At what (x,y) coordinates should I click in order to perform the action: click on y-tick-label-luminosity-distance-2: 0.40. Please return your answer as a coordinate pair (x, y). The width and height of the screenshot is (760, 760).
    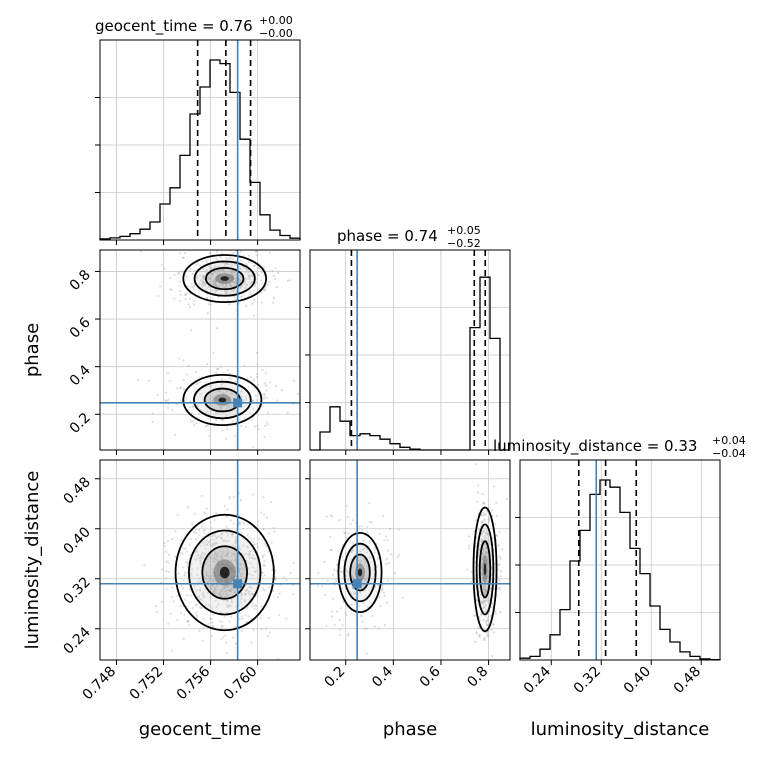
    Looking at the image, I should click on (76, 540).